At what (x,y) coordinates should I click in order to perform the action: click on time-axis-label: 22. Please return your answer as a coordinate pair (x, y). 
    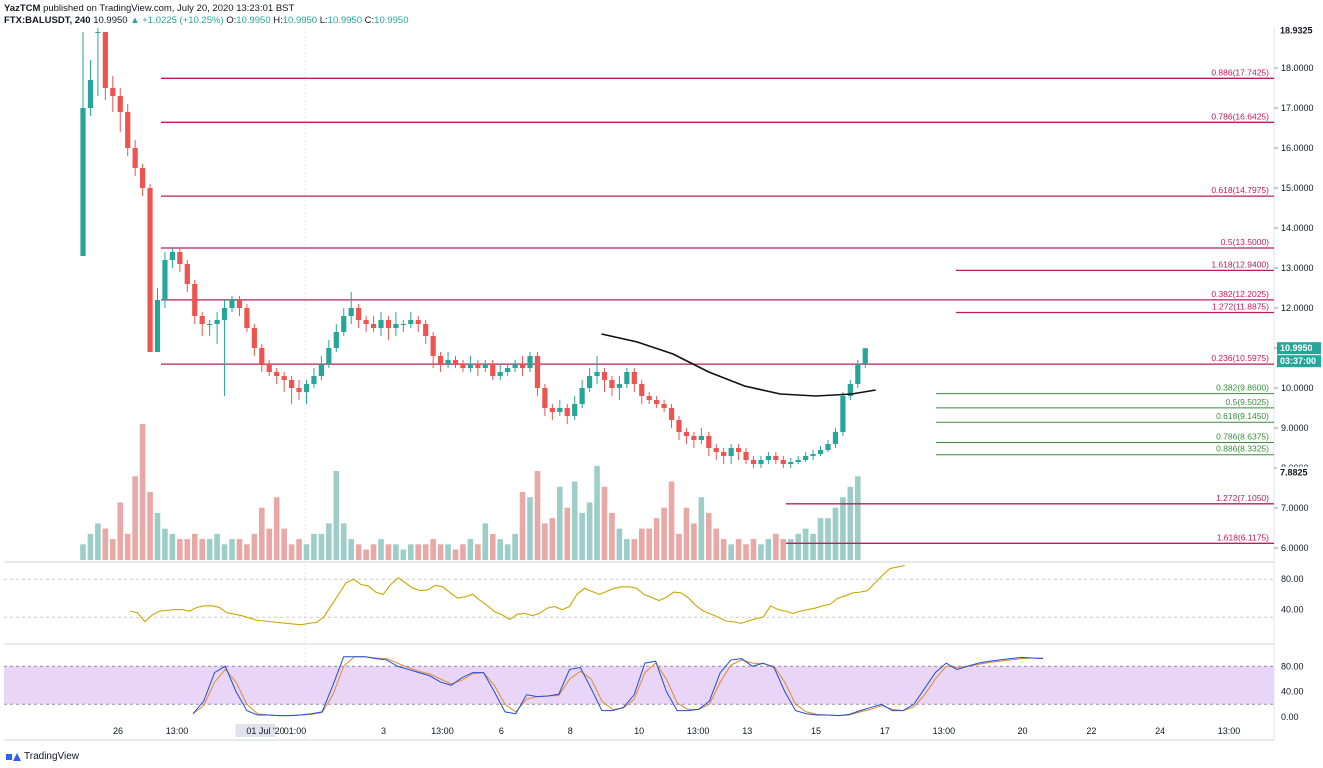
    Looking at the image, I should click on (1091, 731).